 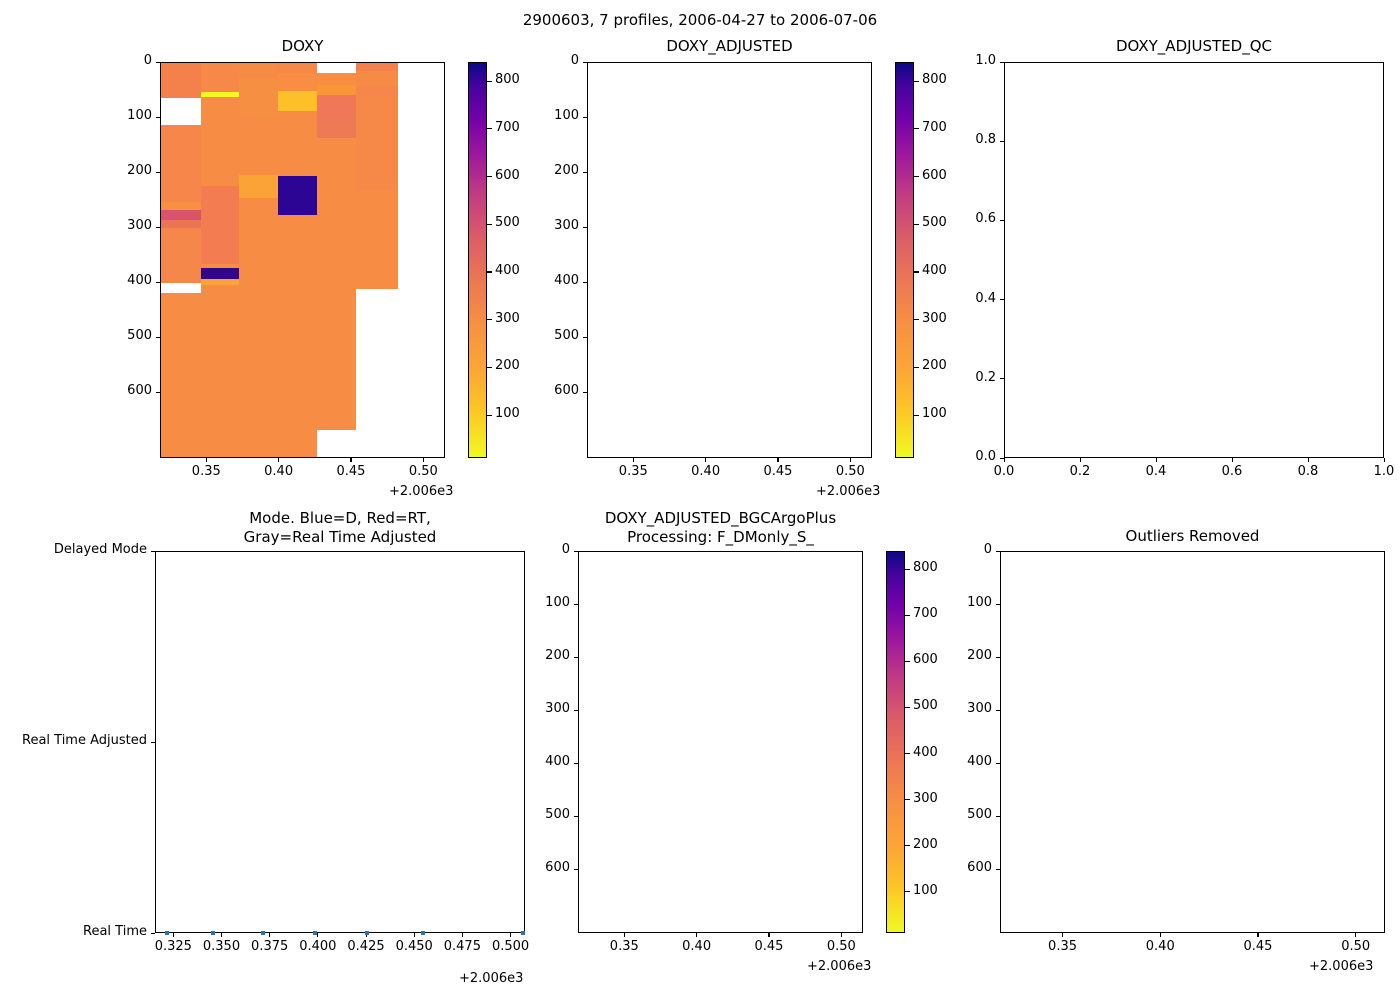 I want to click on doxy-adjusted-y-ticklabel: 600, so click(x=566, y=390).